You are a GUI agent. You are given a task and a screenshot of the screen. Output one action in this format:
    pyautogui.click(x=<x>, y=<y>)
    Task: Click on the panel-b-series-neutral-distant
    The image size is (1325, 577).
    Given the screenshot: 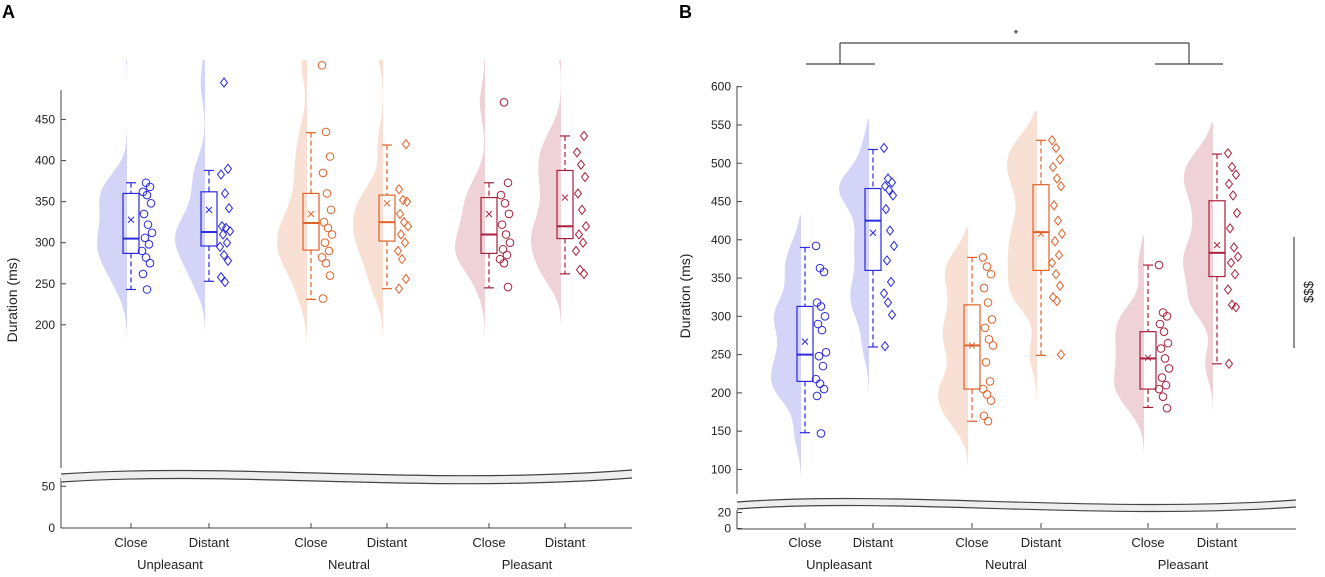 What is the action you would take?
    pyautogui.click(x=1037, y=256)
    